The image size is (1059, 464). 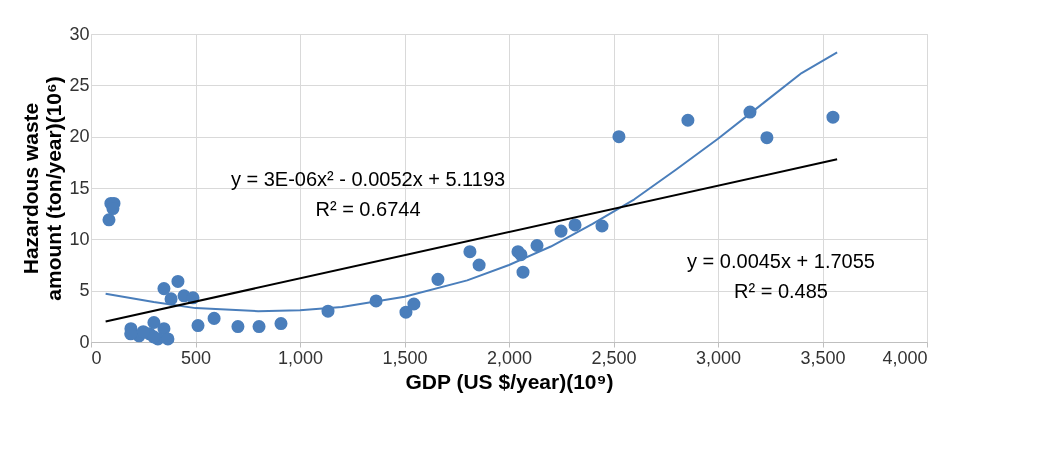 What do you see at coordinates (79, 187) in the screenshot?
I see `y-tick-label: 15` at bounding box center [79, 187].